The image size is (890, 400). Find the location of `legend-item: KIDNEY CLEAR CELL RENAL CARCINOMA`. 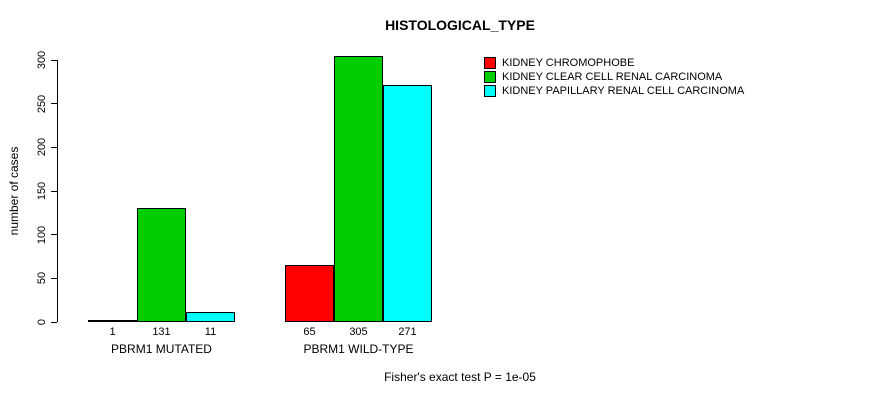

legend-item: KIDNEY CLEAR CELL RENAL CARCINOMA is located at coordinates (614, 77).